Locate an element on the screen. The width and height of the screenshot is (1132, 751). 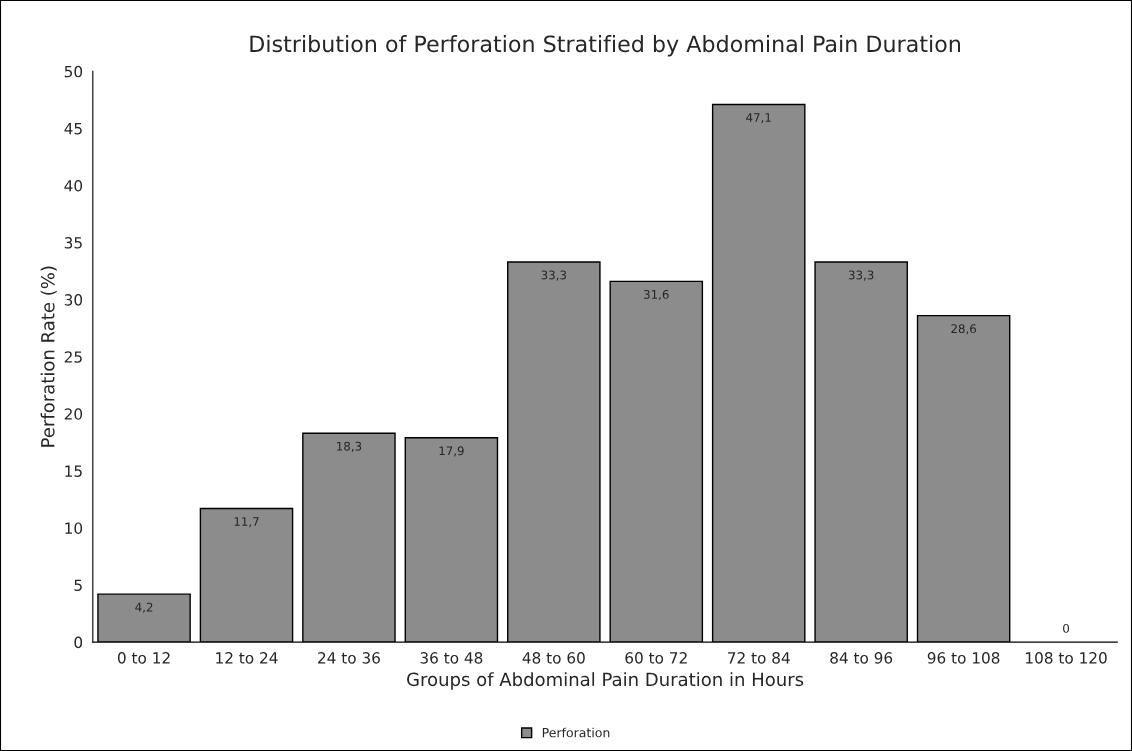
legend-label: Perforation is located at coordinates (576, 732).